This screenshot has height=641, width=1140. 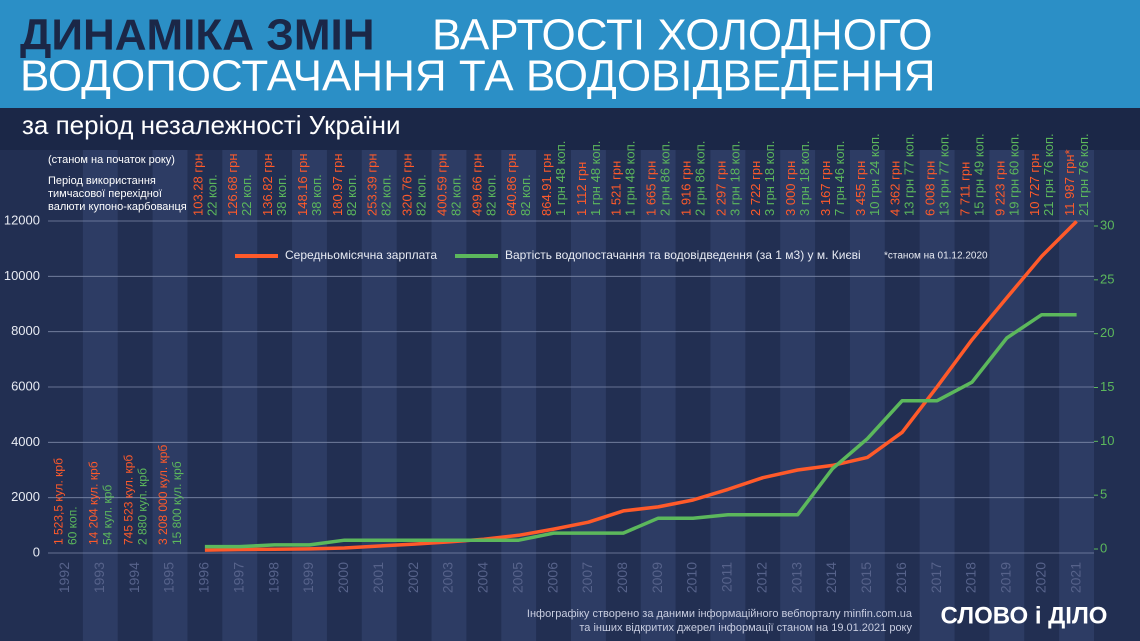 I want to click on y-tick-label: 0, so click(x=36, y=551).